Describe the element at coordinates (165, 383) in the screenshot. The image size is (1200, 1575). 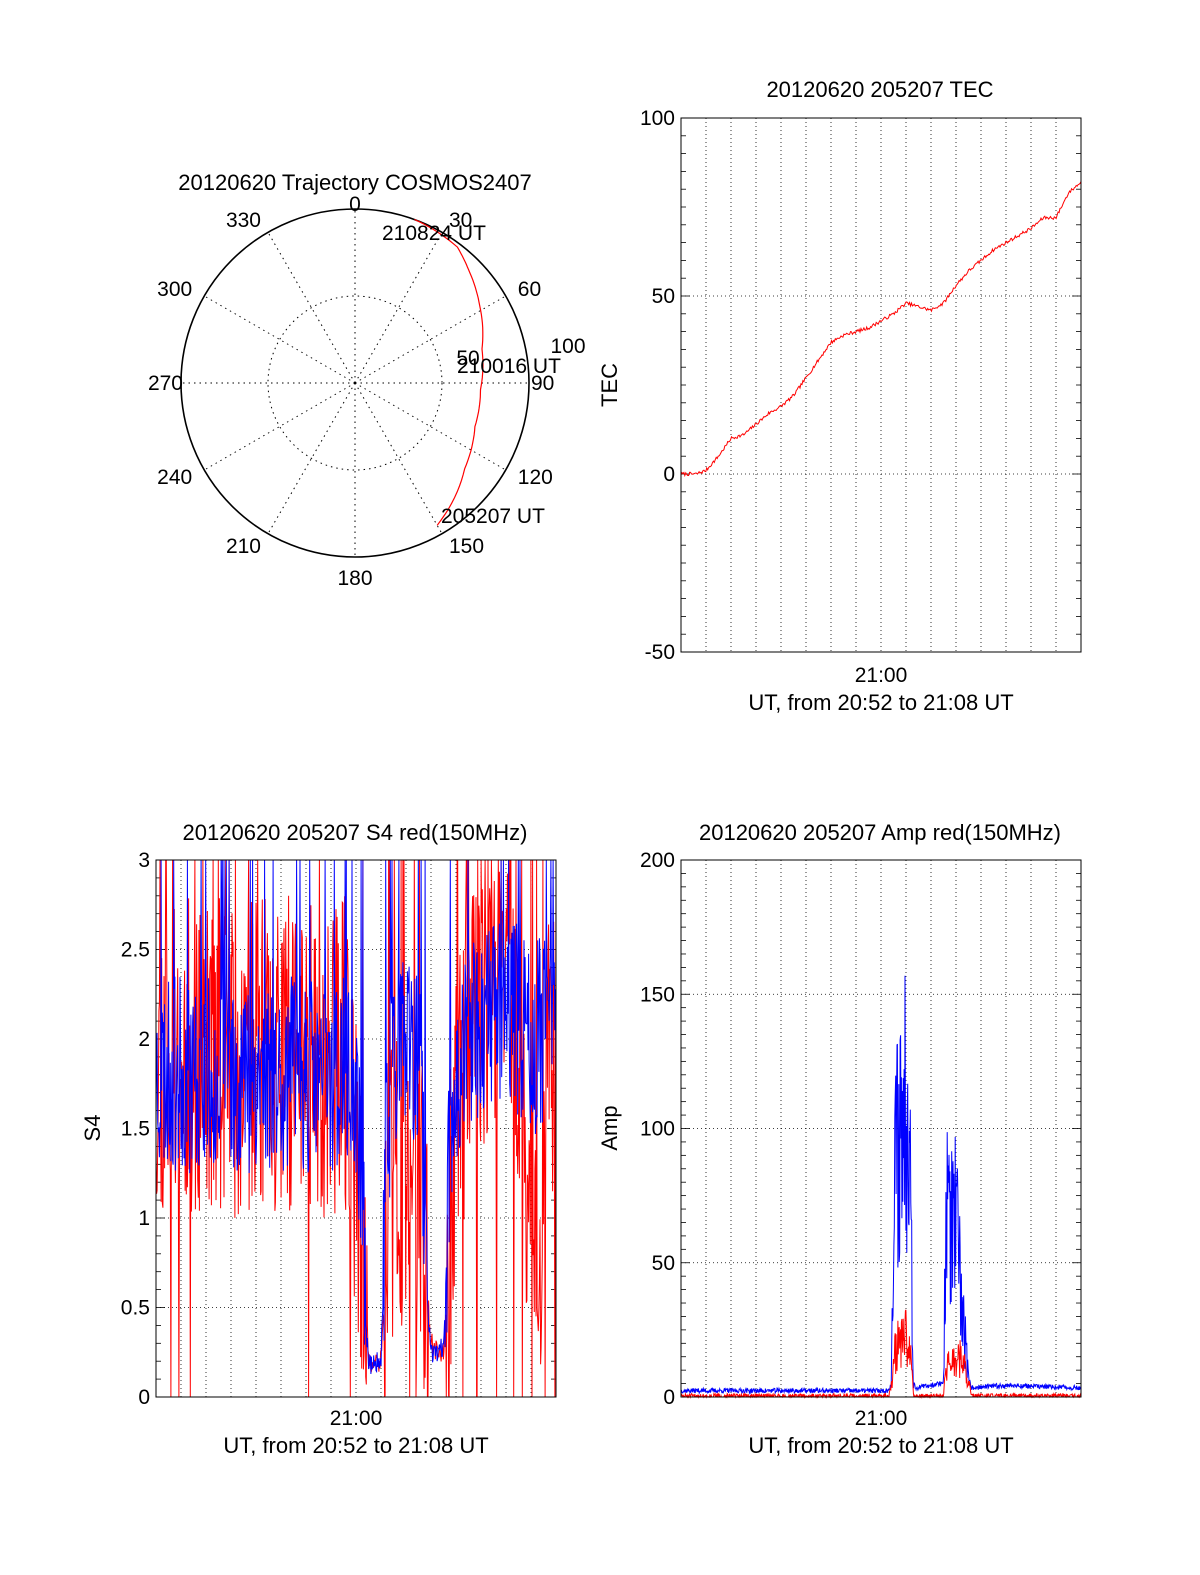
I see `azimuth-tick-270: 270` at that location.